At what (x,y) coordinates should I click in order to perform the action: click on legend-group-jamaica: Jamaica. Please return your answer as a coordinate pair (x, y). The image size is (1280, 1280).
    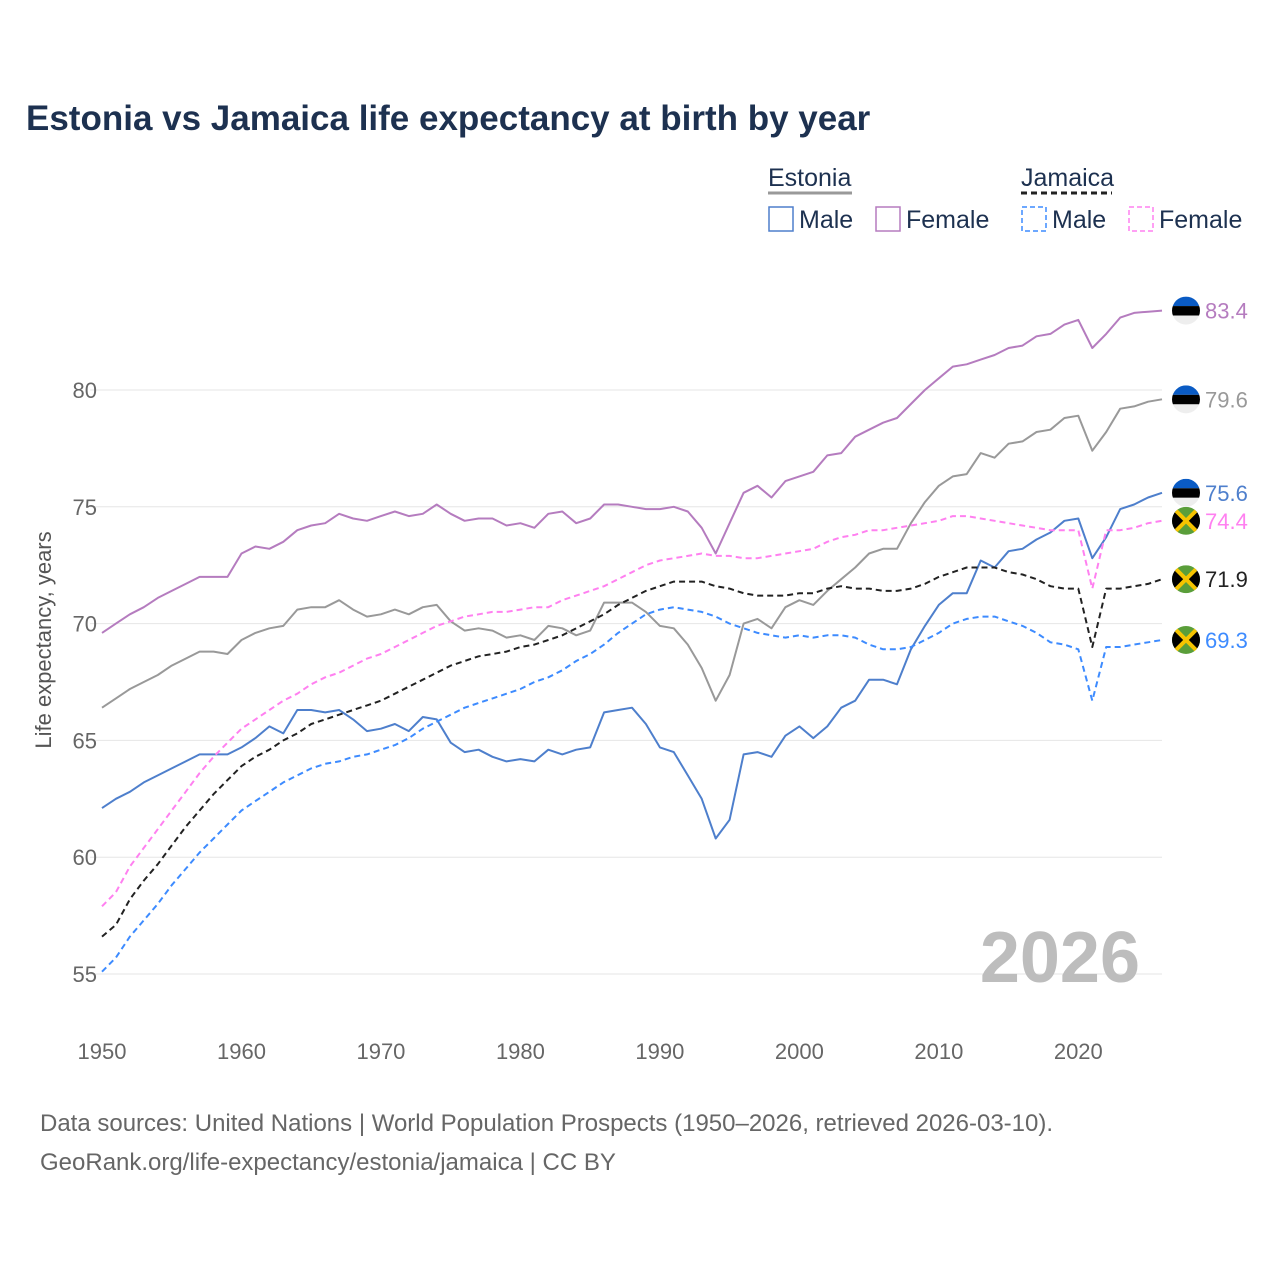
    Looking at the image, I should click on (1067, 178).